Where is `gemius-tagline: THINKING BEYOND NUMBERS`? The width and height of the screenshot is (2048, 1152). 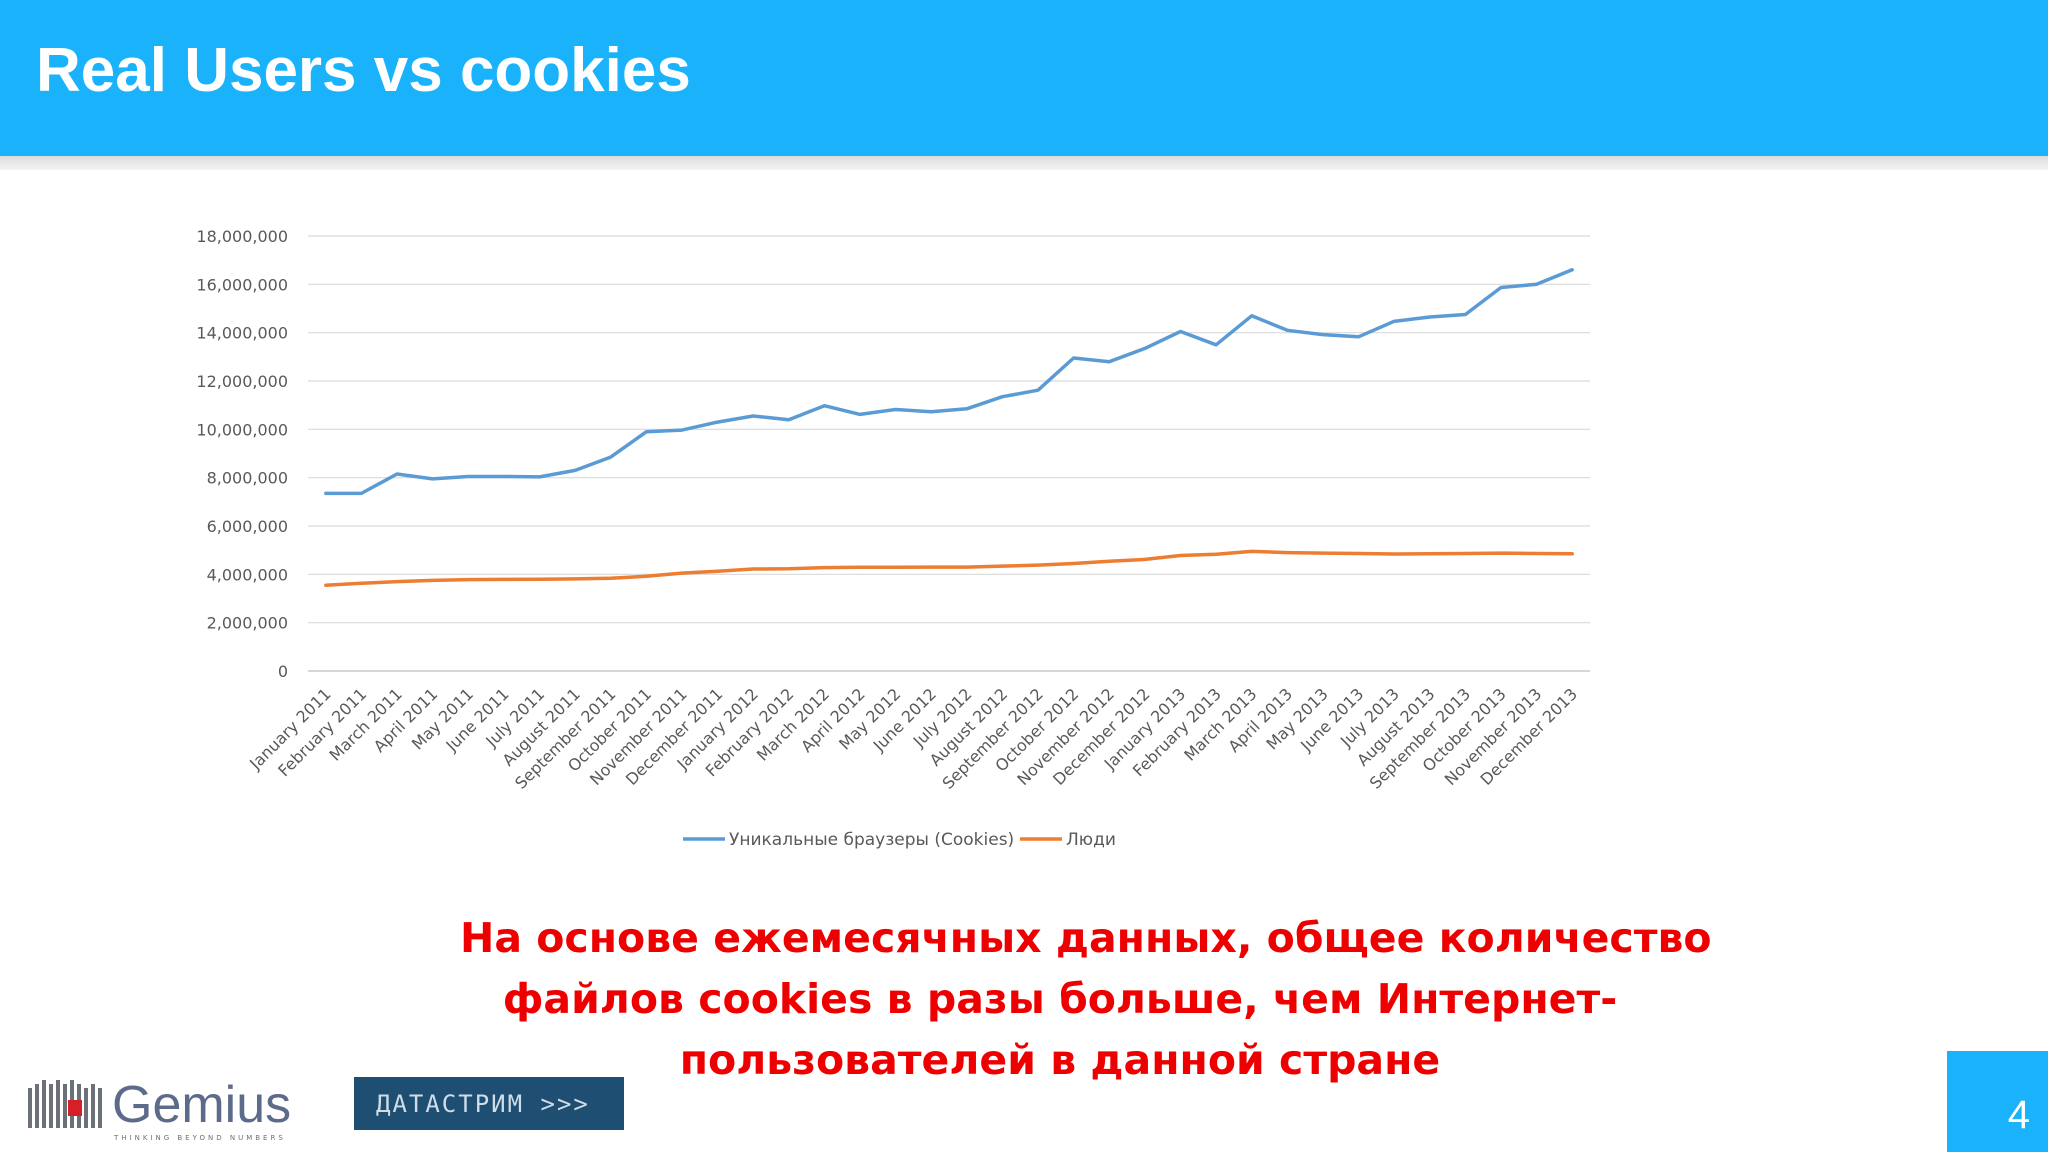
gemius-tagline: THINKING BEYOND NUMBERS is located at coordinates (199, 1138).